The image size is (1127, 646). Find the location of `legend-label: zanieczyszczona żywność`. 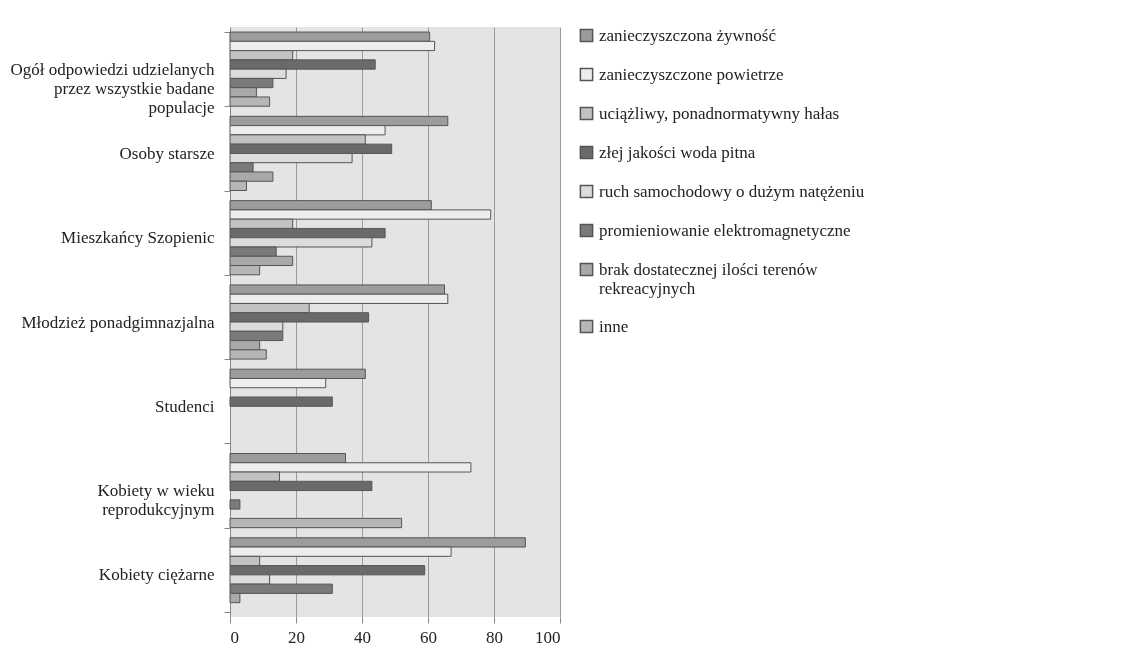

legend-label: zanieczyszczona żywność is located at coordinates (688, 35).